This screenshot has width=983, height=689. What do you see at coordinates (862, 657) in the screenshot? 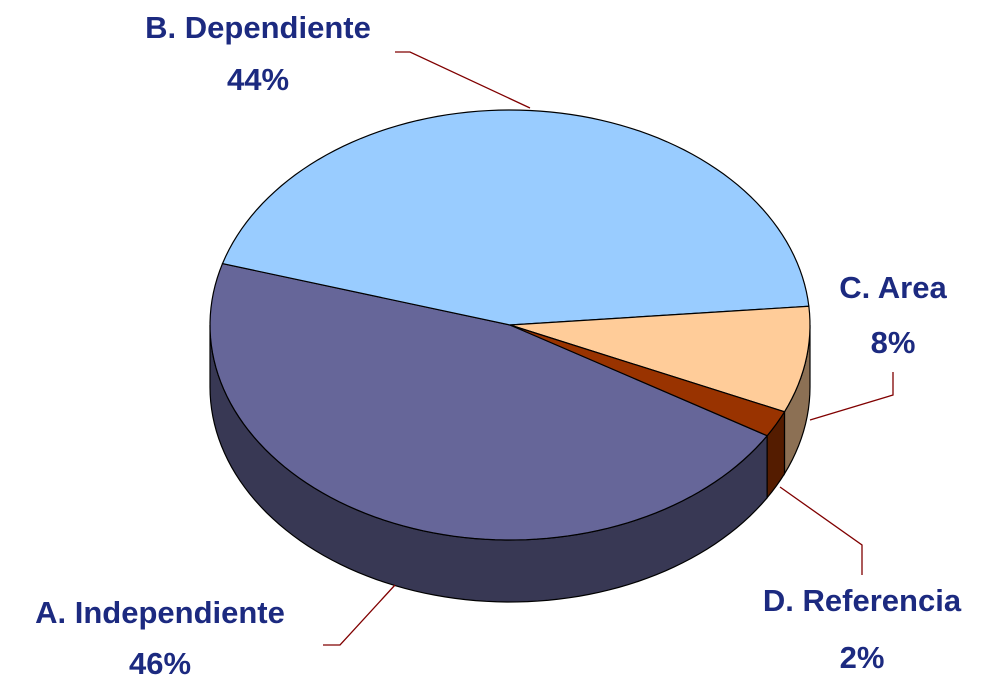
I see `value-label: 2%` at bounding box center [862, 657].